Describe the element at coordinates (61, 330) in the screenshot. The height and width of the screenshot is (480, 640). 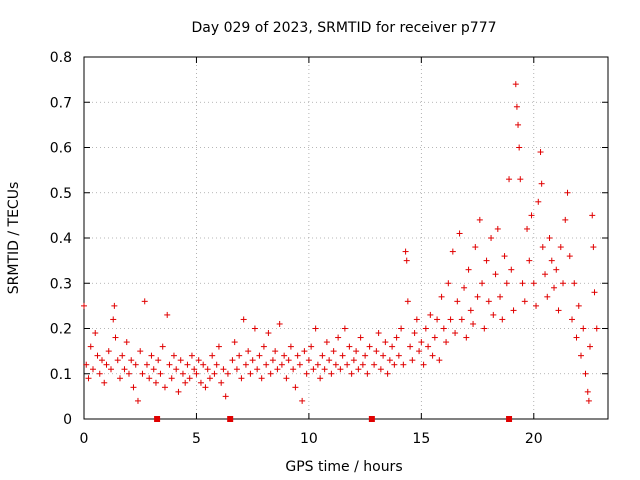
I see `y-tick-label: 0.2` at that location.